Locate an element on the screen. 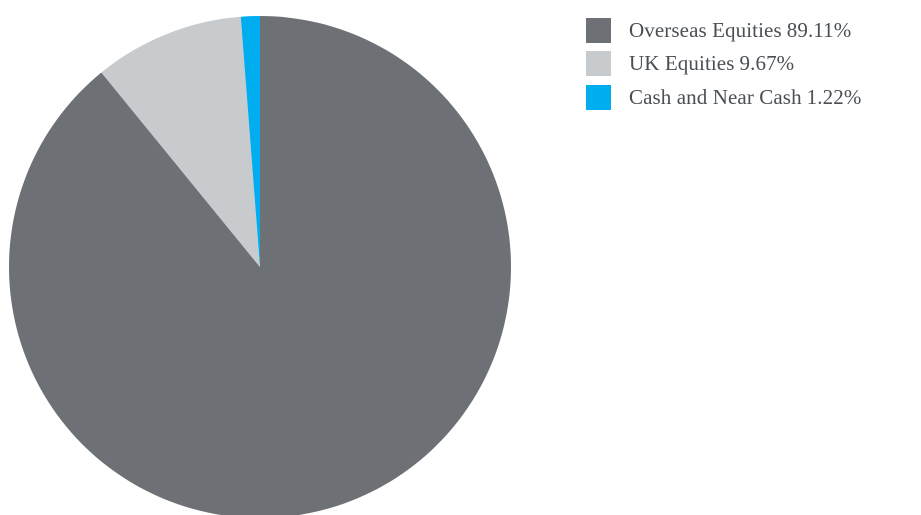 Image resolution: width=921 pixels, height=515 pixels. legend-text-uk-equities: UK Equities 9.67% is located at coordinates (711, 63).